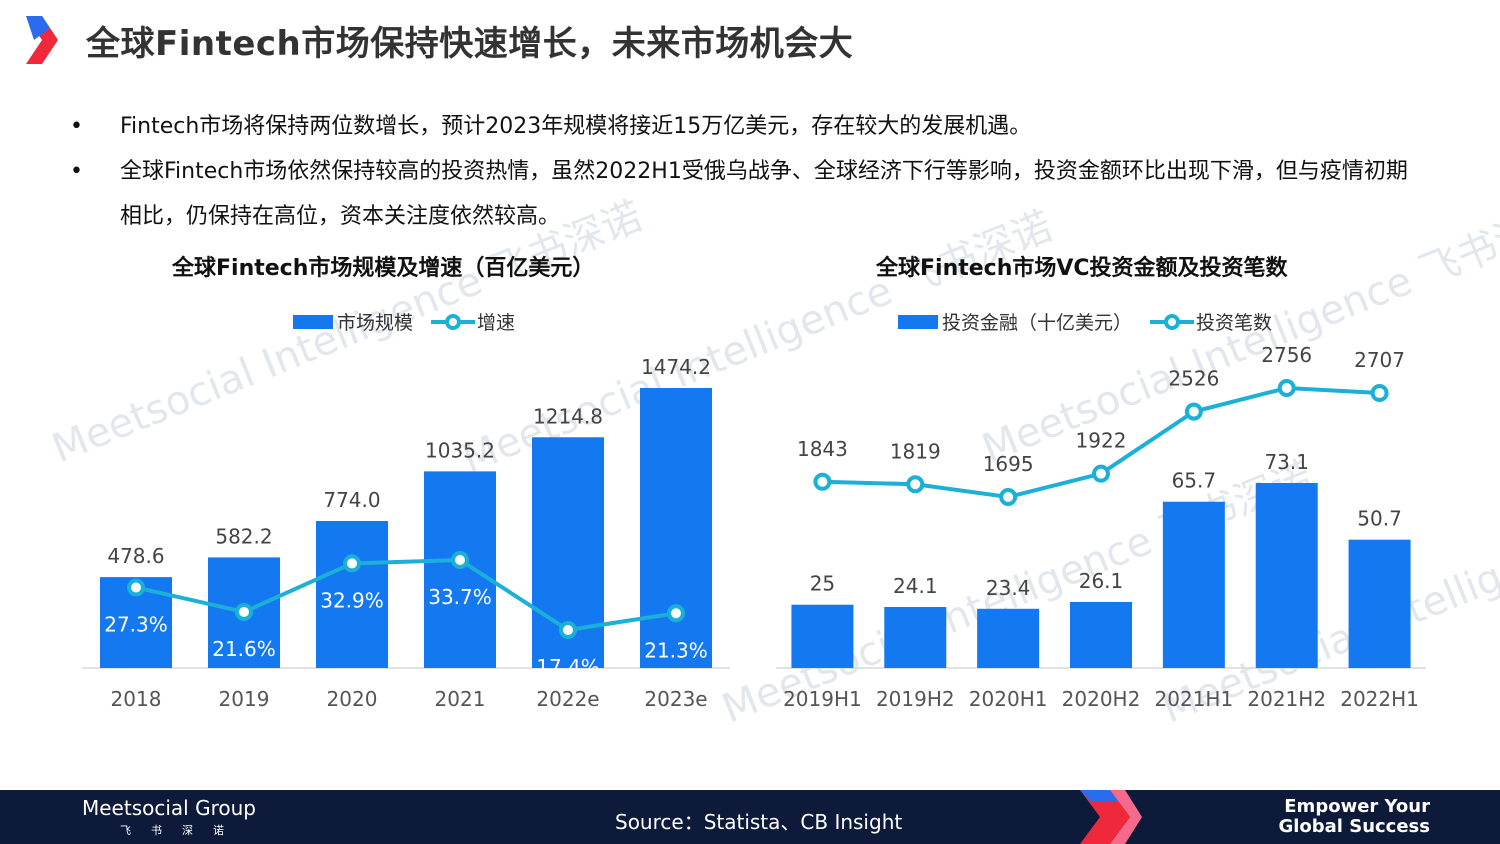 Image resolution: width=1500 pixels, height=844 pixels. Describe the element at coordinates (243, 536) in the screenshot. I see `bar-value-label: 582.2` at that location.